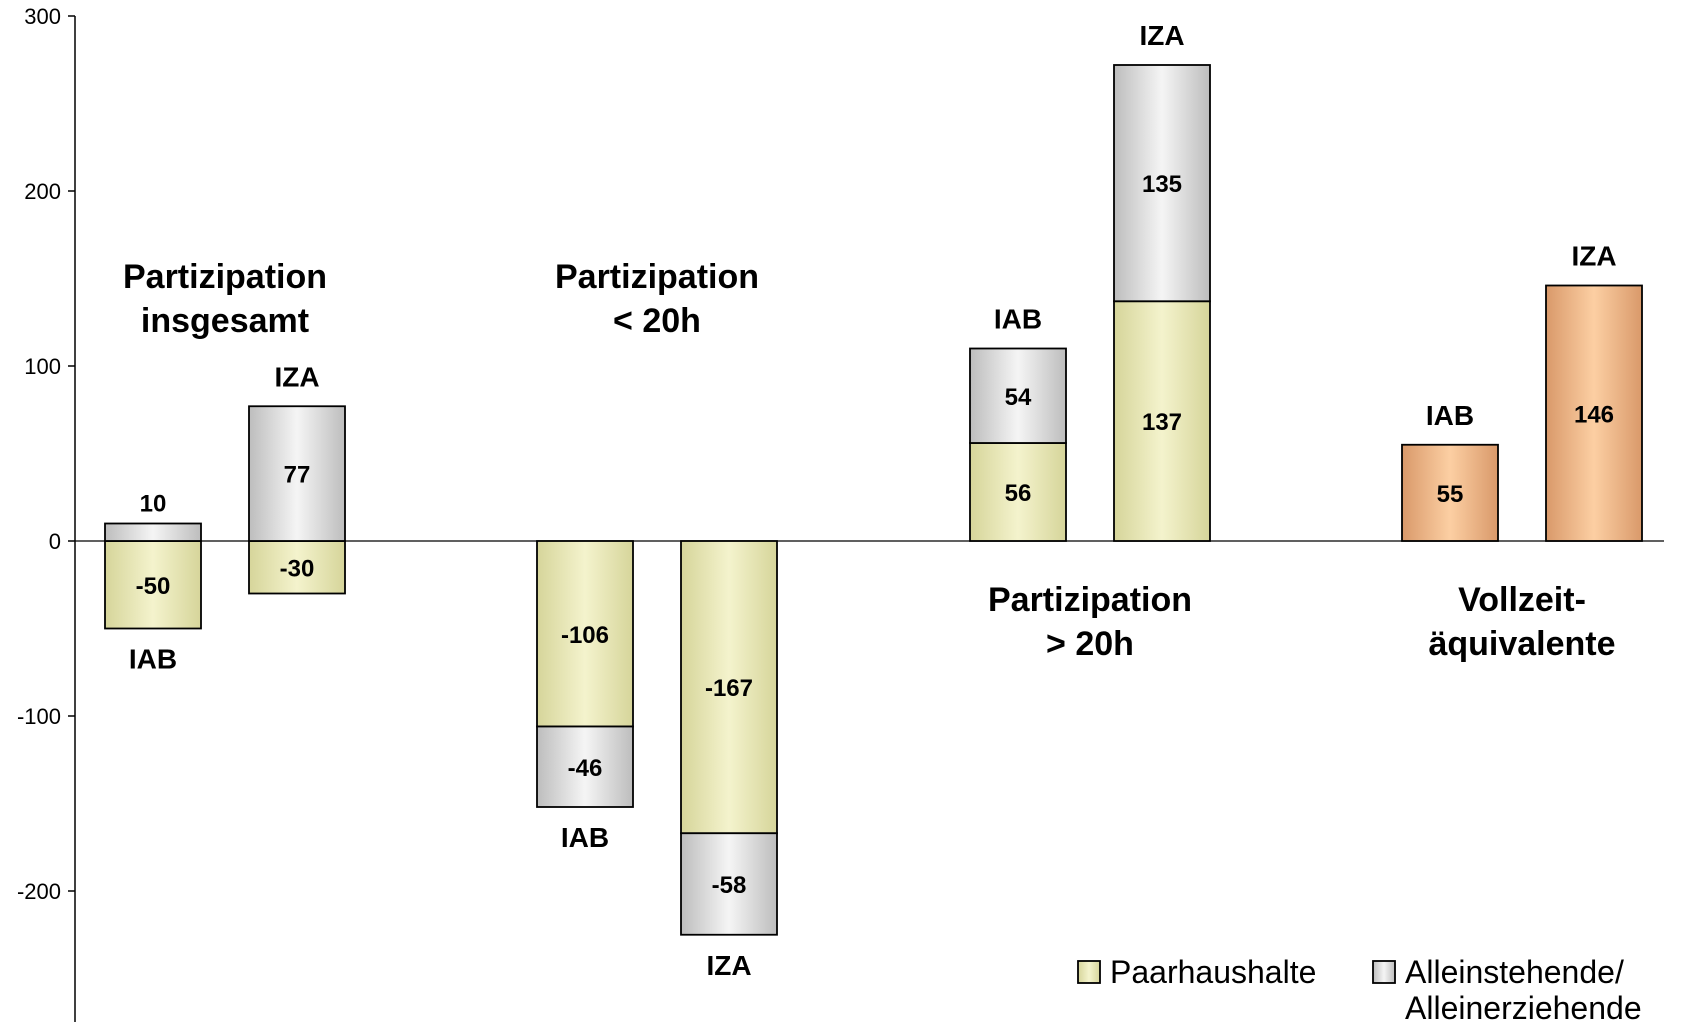 This screenshot has height=1022, width=1682. What do you see at coordinates (39, 716) in the screenshot?
I see `y-tick-label: -100` at bounding box center [39, 716].